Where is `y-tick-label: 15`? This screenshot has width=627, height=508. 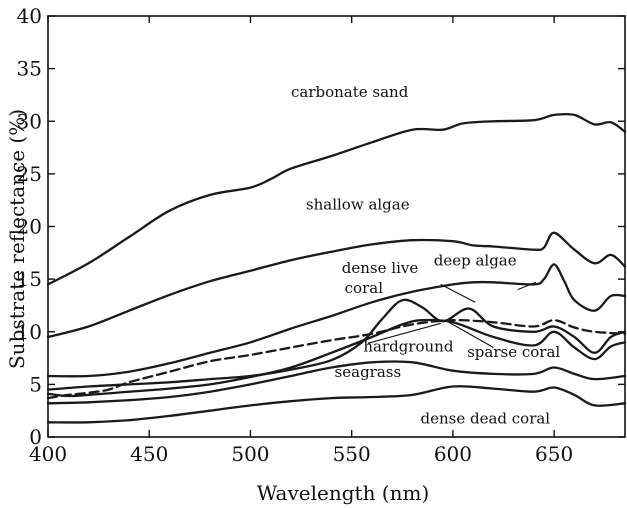 y-tick-label: 15 is located at coordinates (29, 279).